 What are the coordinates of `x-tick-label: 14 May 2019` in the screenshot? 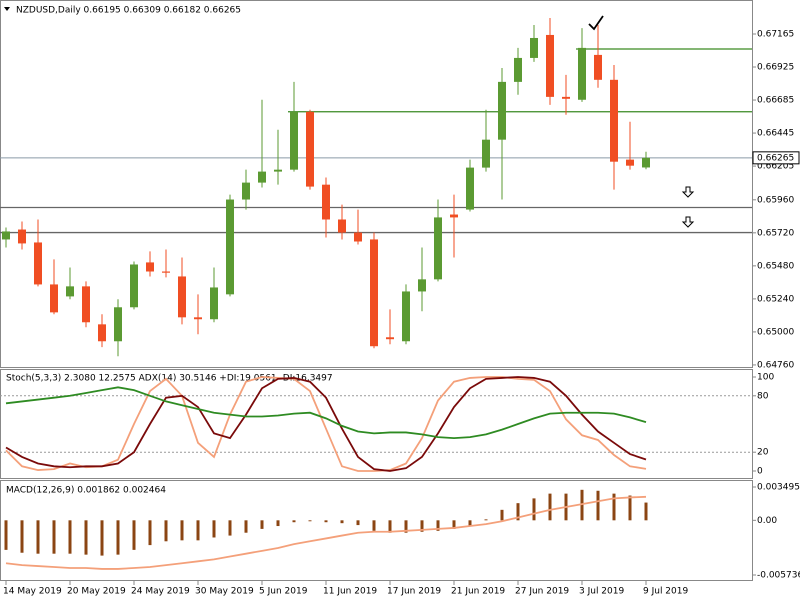 It's located at (32, 592).